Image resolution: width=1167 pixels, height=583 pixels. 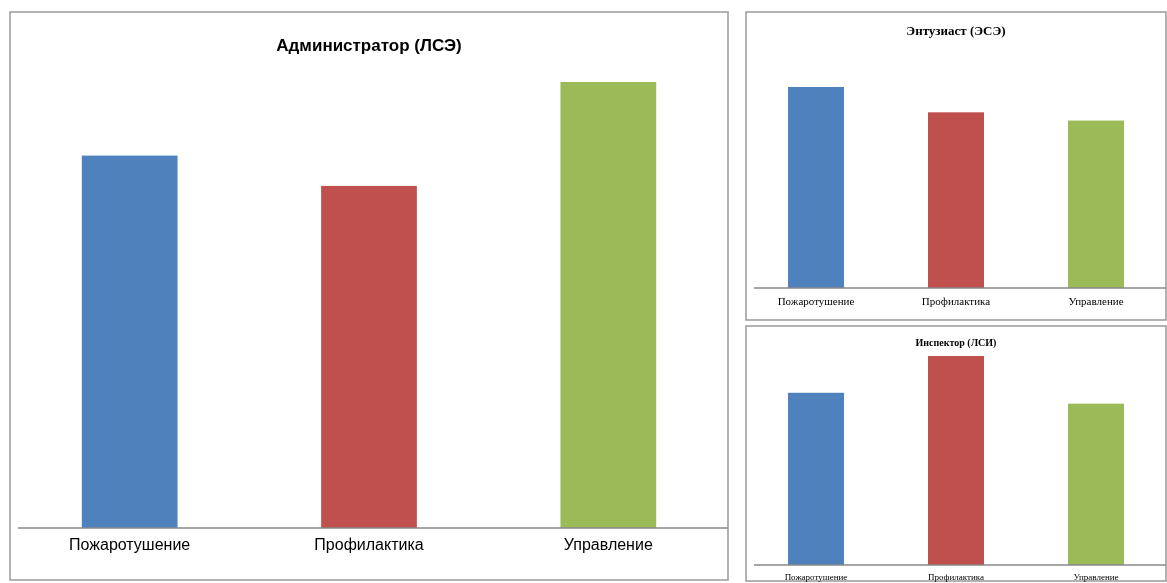 I want to click on chart-title: Инспектор (ЛСИ), so click(x=956, y=343).